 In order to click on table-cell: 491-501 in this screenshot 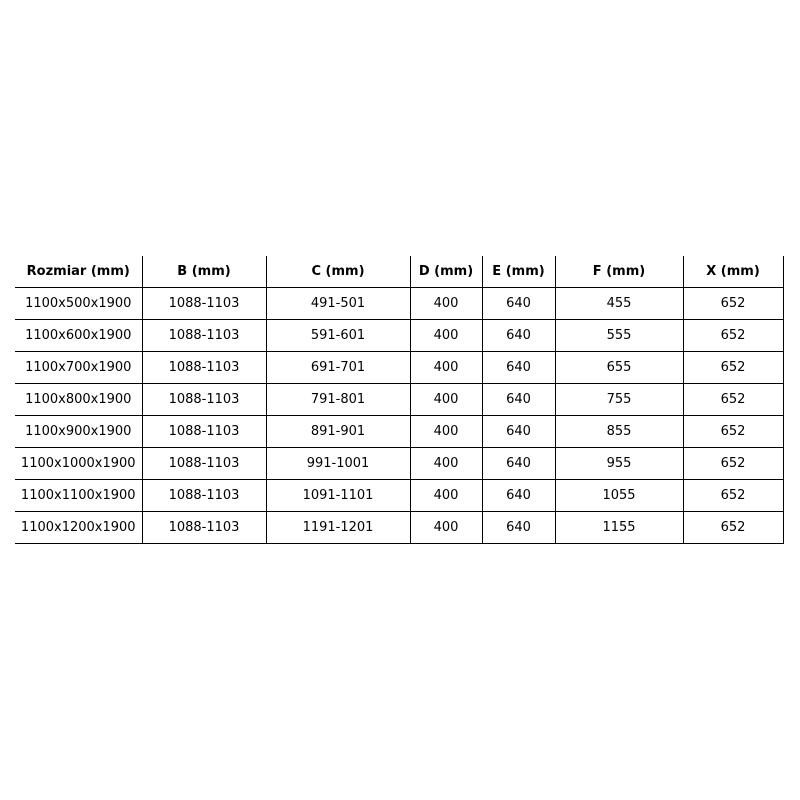, I will do `click(337, 303)`.